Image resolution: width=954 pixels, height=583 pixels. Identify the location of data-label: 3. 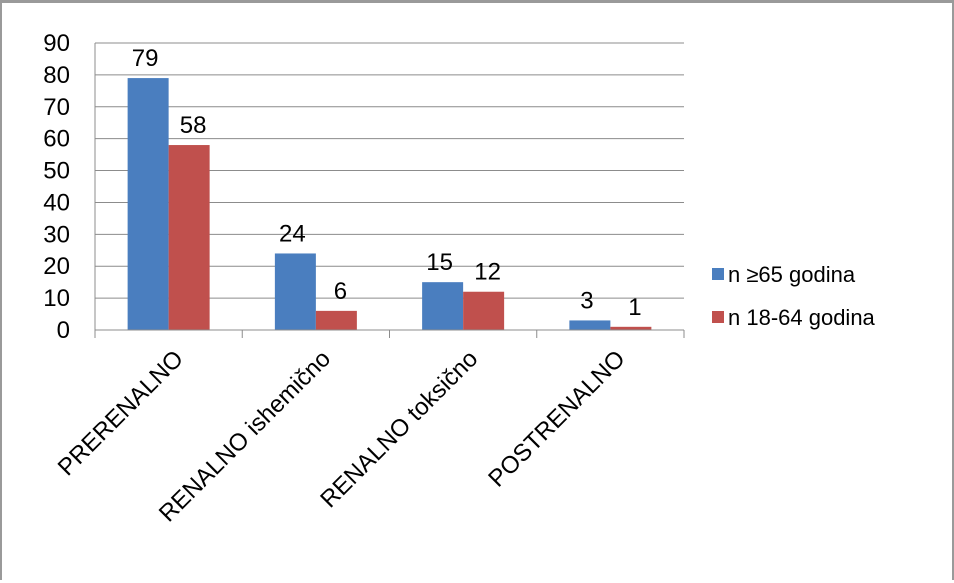
(586, 300).